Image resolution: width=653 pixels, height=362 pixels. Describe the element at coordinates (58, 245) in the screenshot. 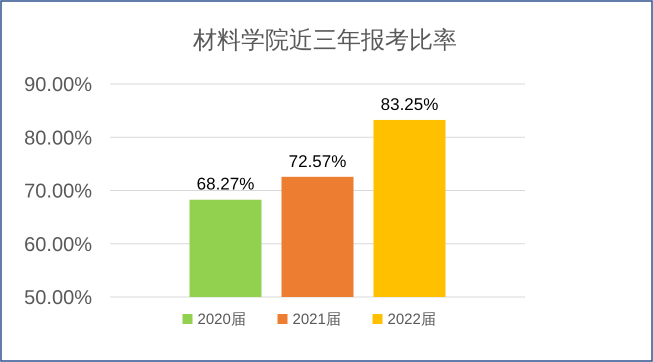

I see `y-tick-label: 60.00%` at that location.